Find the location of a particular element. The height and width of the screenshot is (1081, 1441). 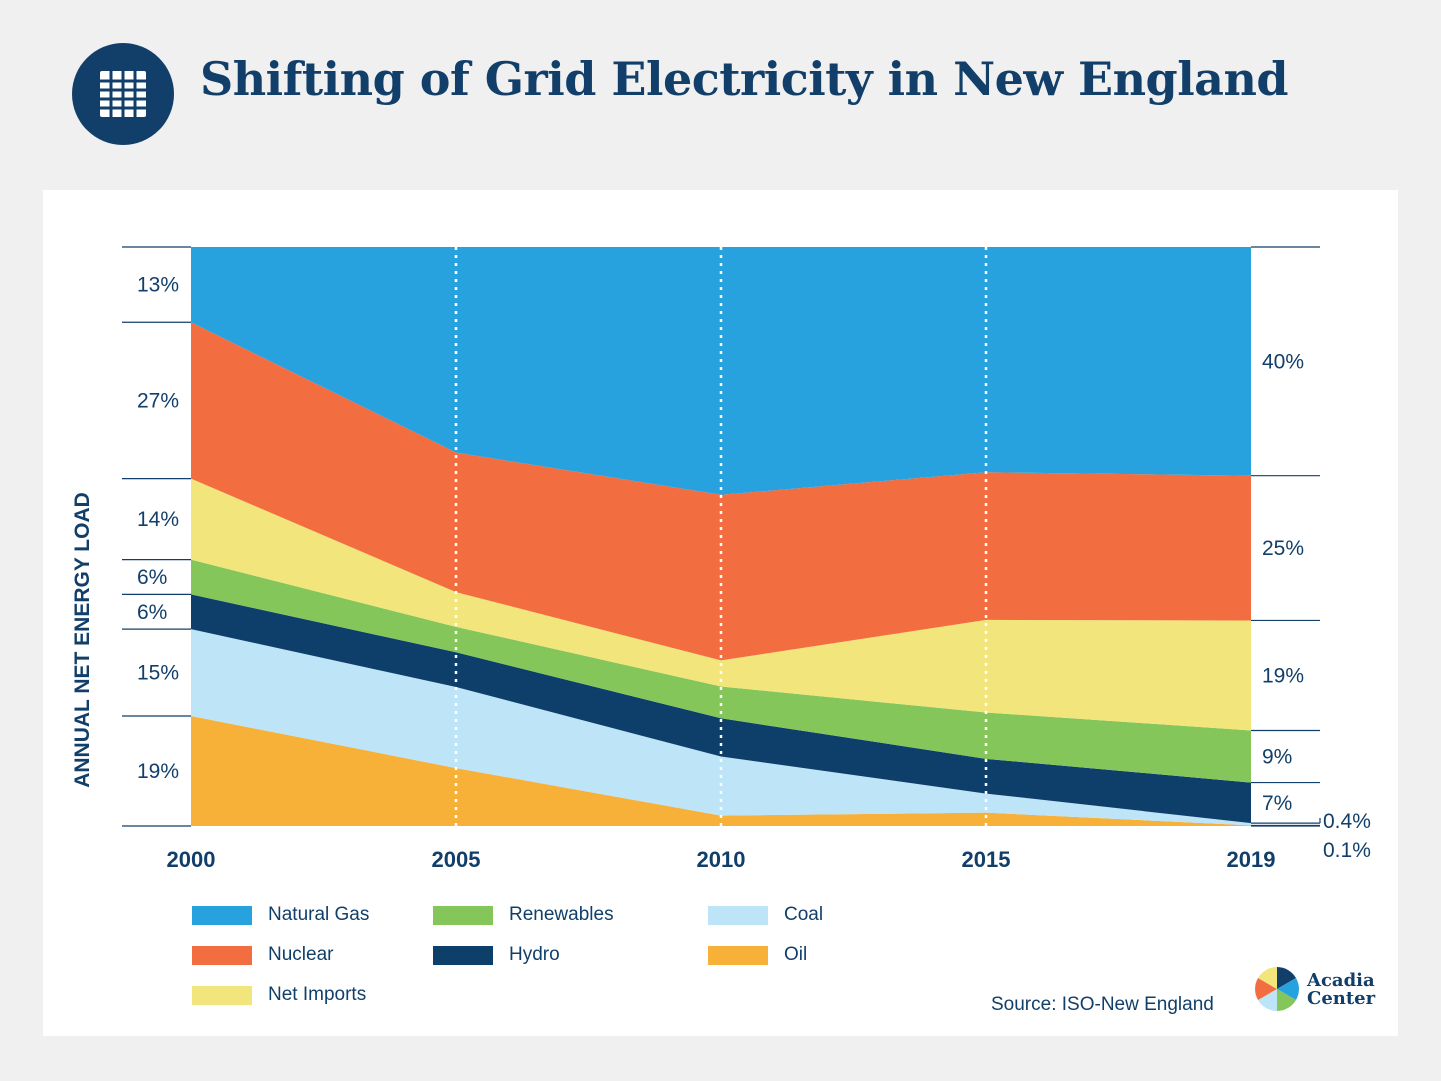

grid-icon is located at coordinates (123, 94).